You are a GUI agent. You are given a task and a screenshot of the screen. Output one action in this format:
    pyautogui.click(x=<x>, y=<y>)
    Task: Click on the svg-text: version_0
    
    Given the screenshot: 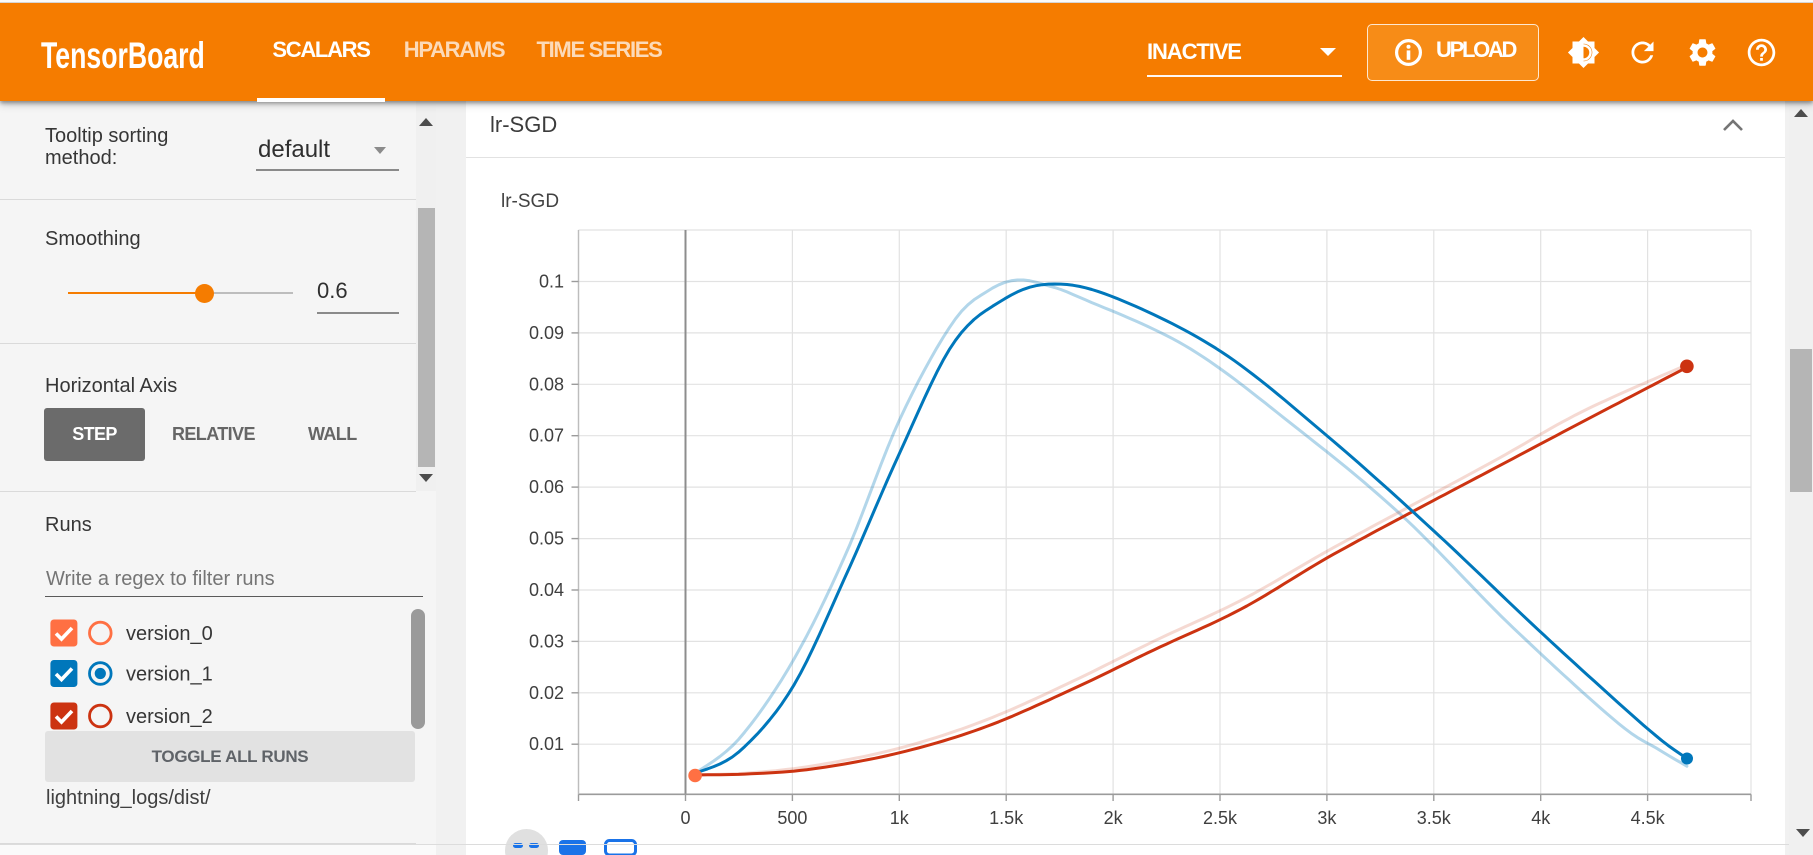 What is the action you would take?
    pyautogui.click(x=169, y=634)
    